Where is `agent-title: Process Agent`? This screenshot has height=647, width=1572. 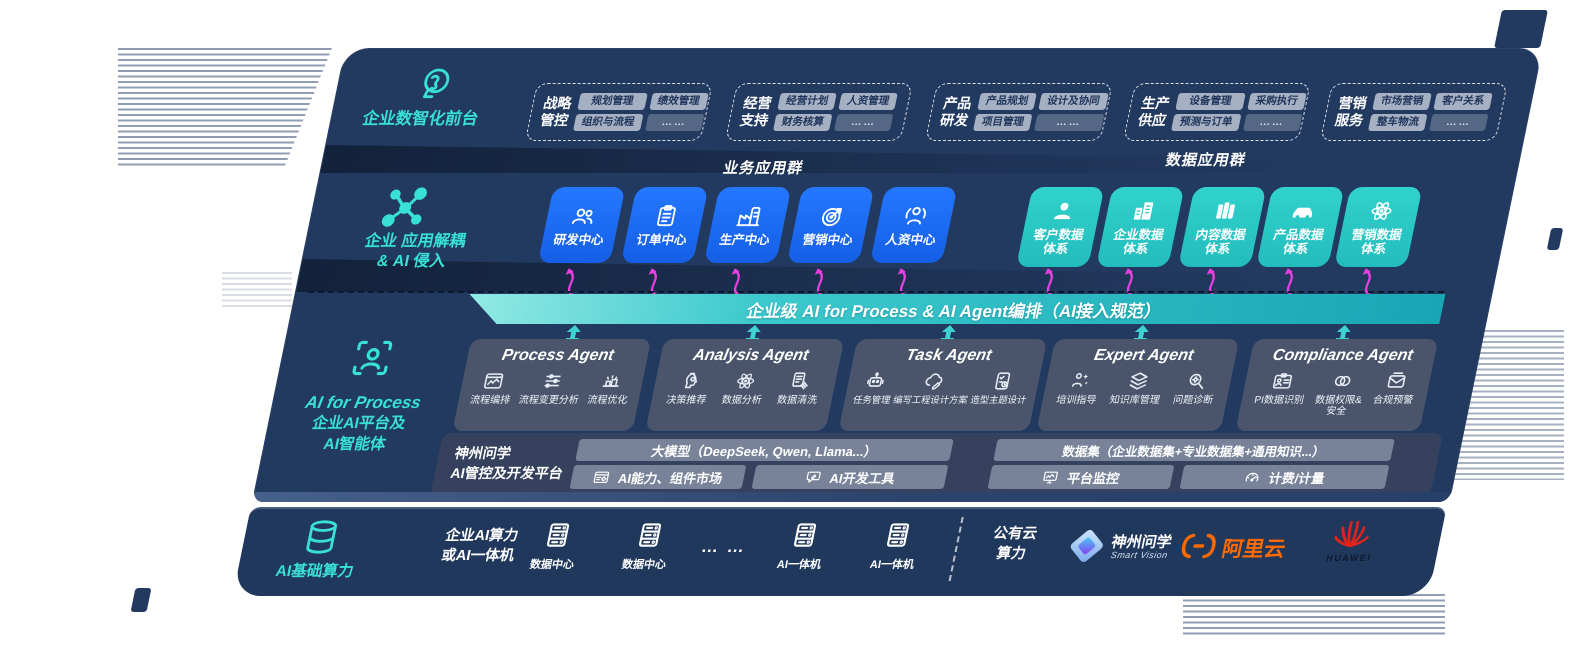 agent-title: Process Agent is located at coordinates (558, 355).